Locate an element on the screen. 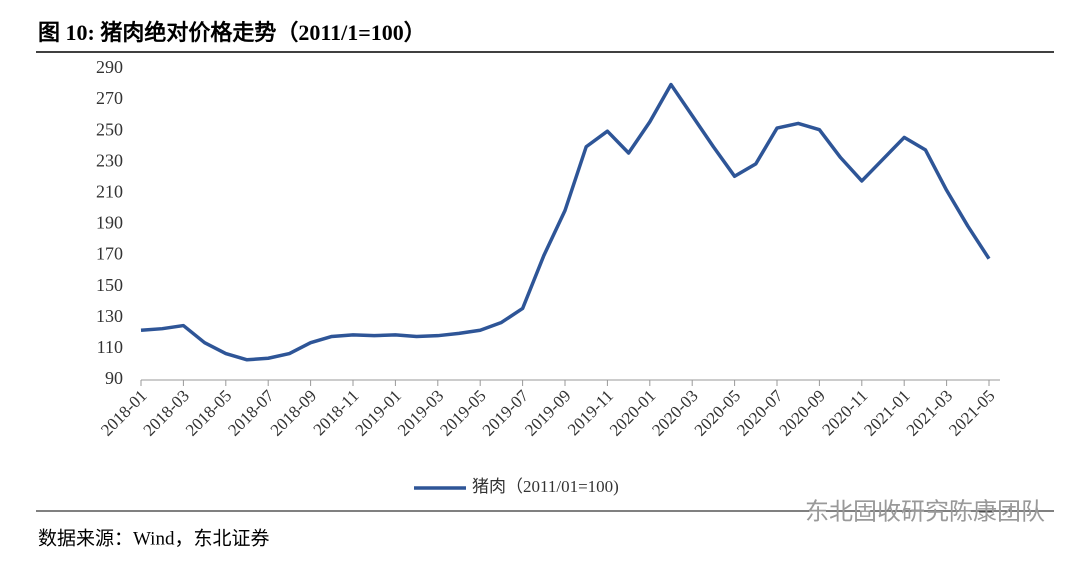  x-tick-label: 2019-11 is located at coordinates (590, 412).